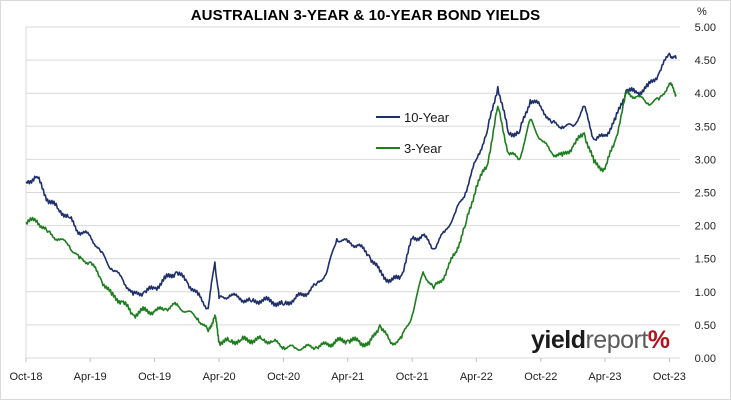 Image resolution: width=731 pixels, height=400 pixels. I want to click on x-tick-label: Apr-19, so click(90, 377).